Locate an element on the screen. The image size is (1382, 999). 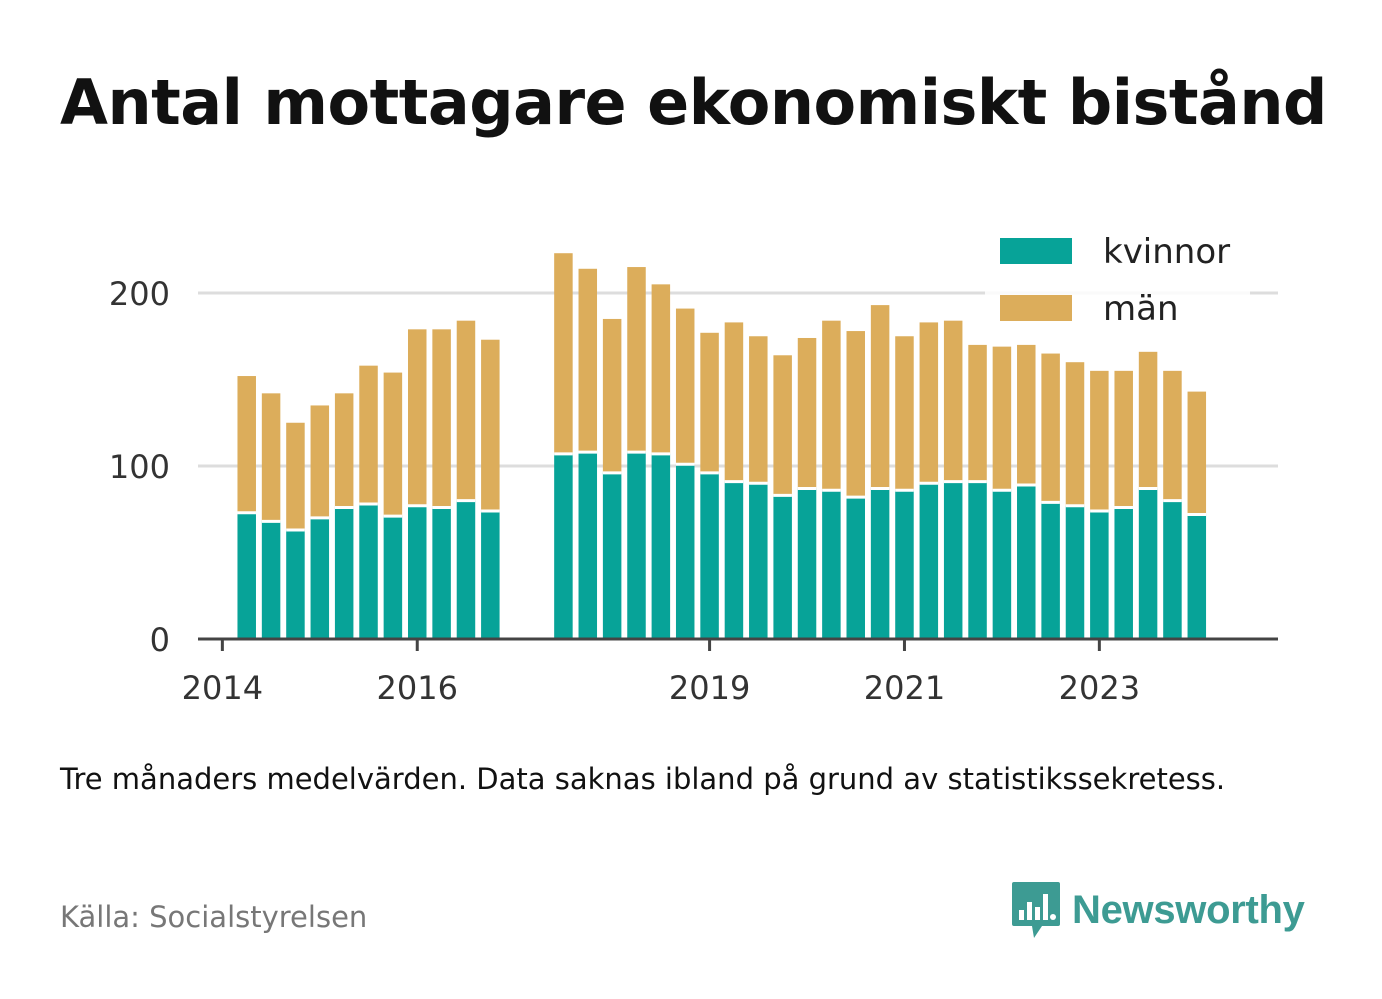
x-tick-label: 2016 is located at coordinates (417, 688).